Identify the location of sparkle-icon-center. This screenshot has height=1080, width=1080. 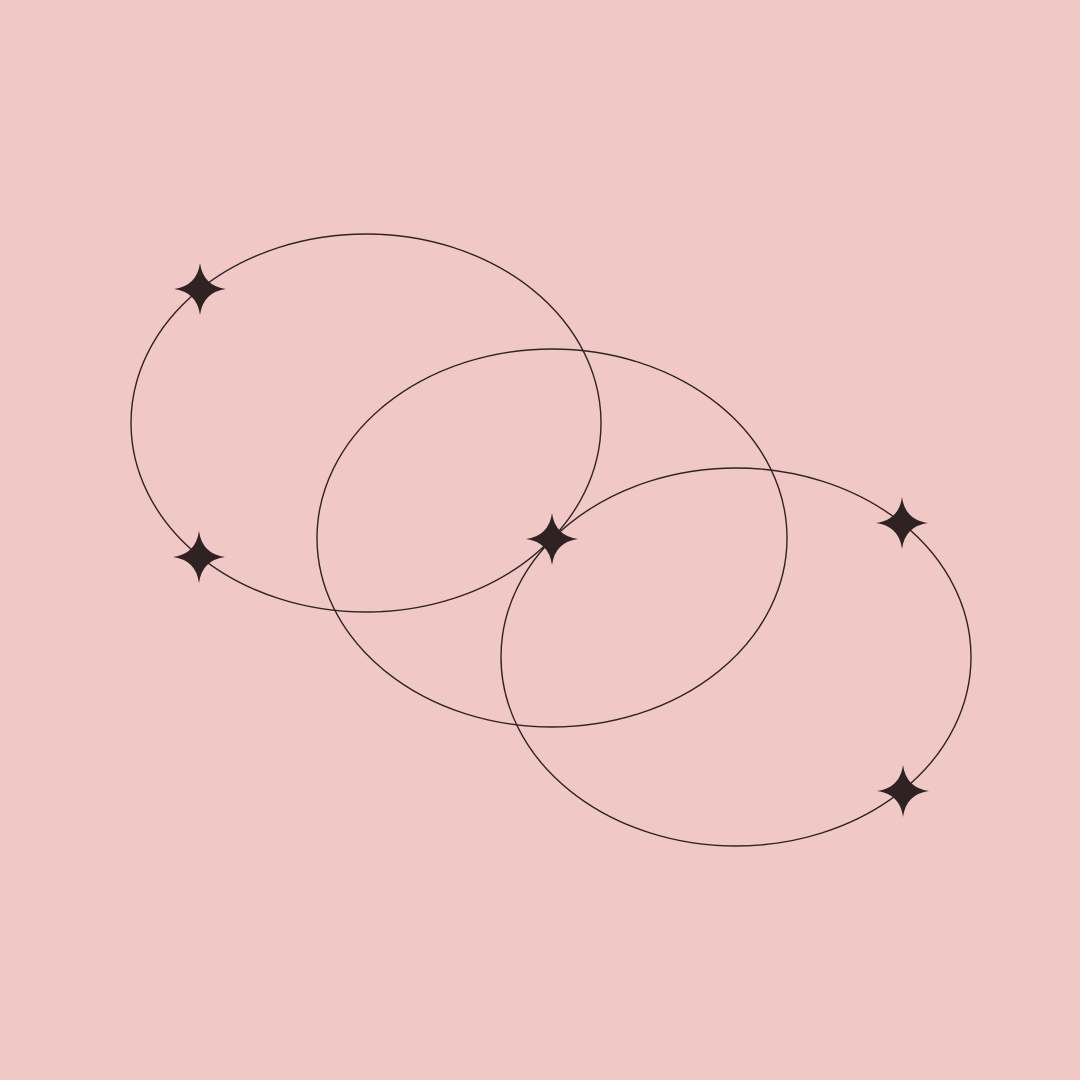
(552, 539).